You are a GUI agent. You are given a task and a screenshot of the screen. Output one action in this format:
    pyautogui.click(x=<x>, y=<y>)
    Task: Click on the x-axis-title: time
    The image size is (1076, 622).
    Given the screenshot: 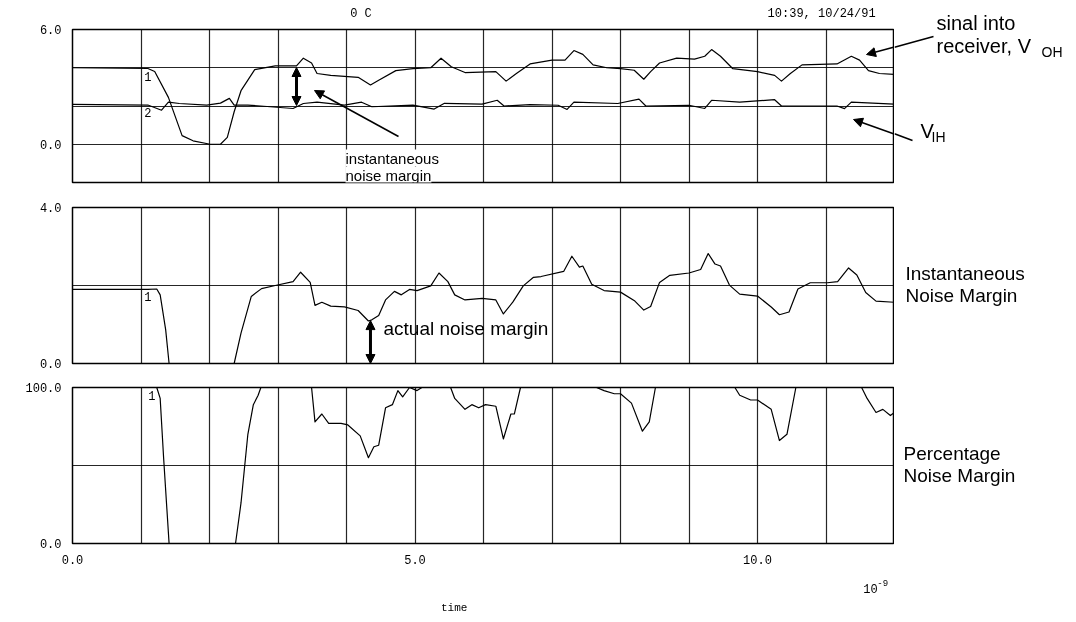 What is the action you would take?
    pyautogui.click(x=454, y=608)
    